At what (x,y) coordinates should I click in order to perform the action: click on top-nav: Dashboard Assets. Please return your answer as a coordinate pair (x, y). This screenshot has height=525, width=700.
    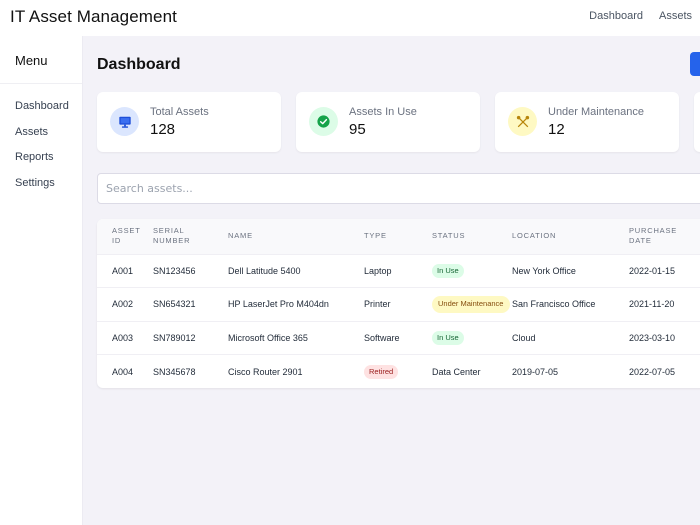
    Looking at the image, I should click on (640, 16).